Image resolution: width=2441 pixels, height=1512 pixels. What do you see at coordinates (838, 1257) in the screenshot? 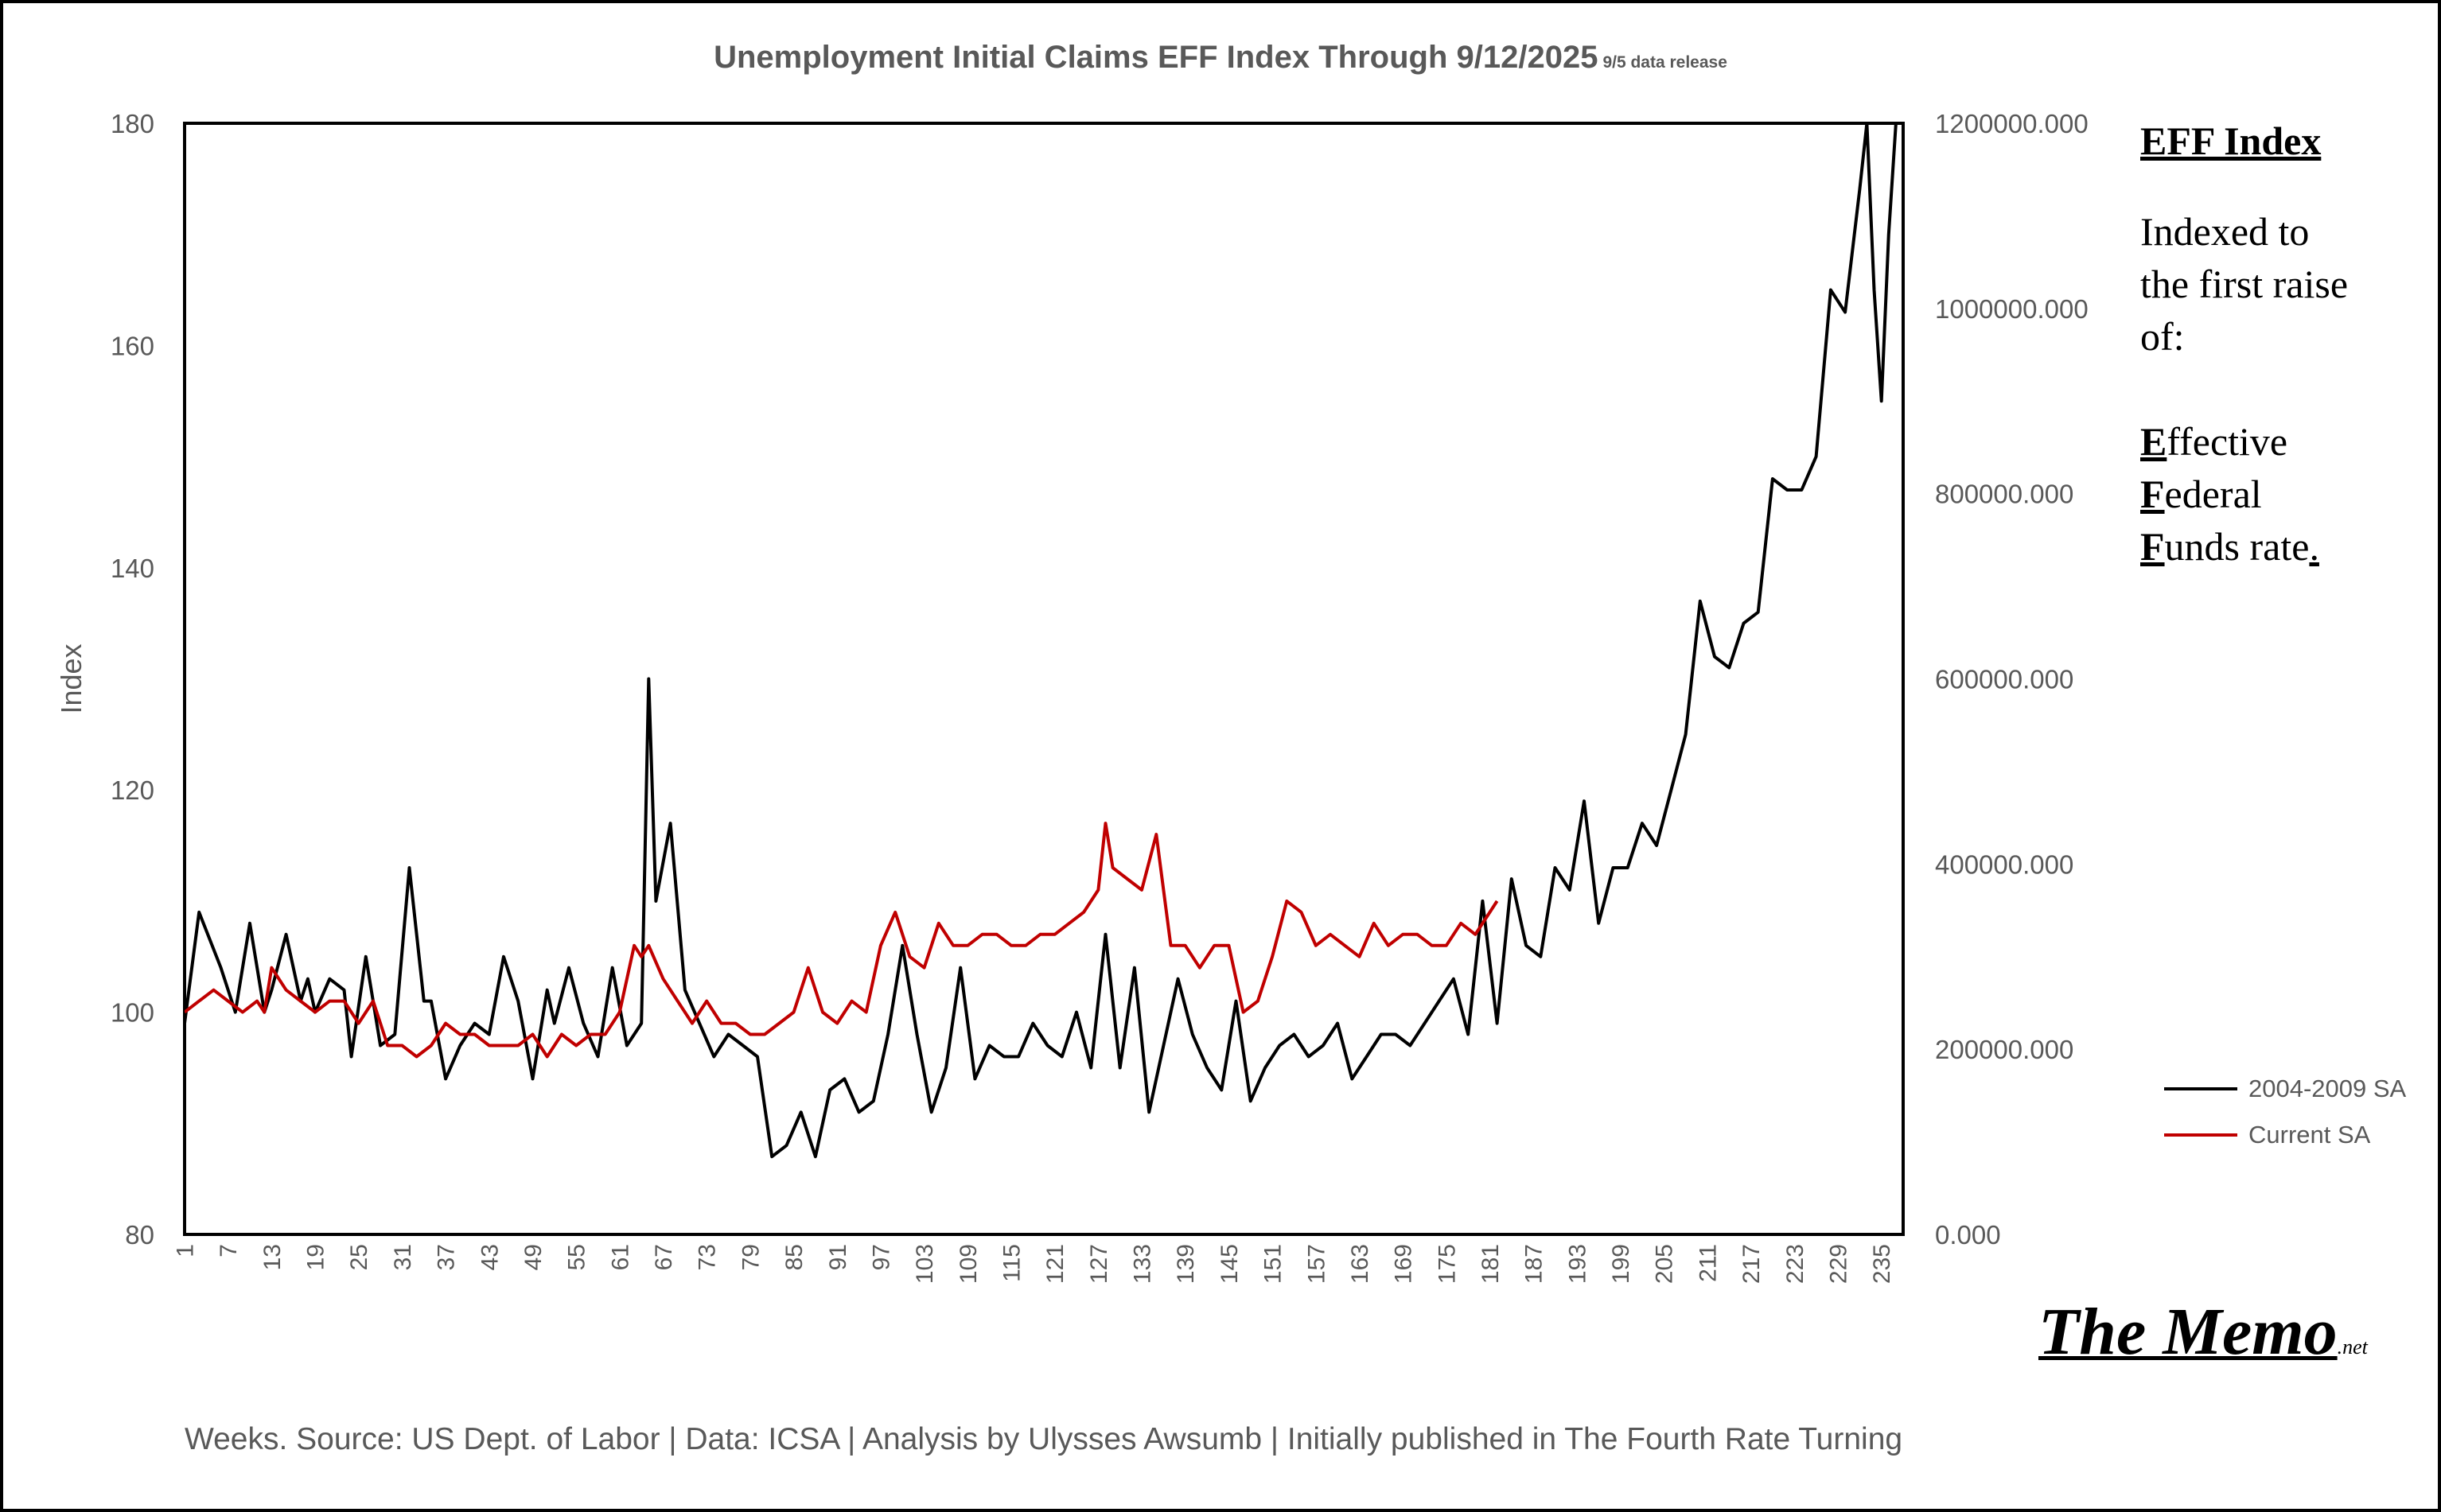
I see `x-tick-label: 91` at bounding box center [838, 1257].